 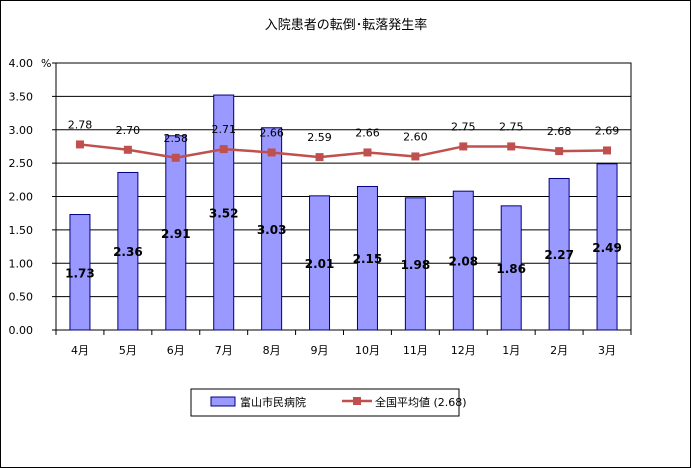 I want to click on bar-data-label: 2.49, so click(x=607, y=248).